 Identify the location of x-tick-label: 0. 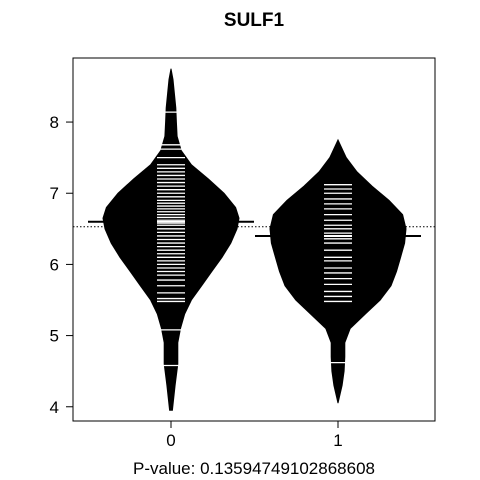
(170, 440).